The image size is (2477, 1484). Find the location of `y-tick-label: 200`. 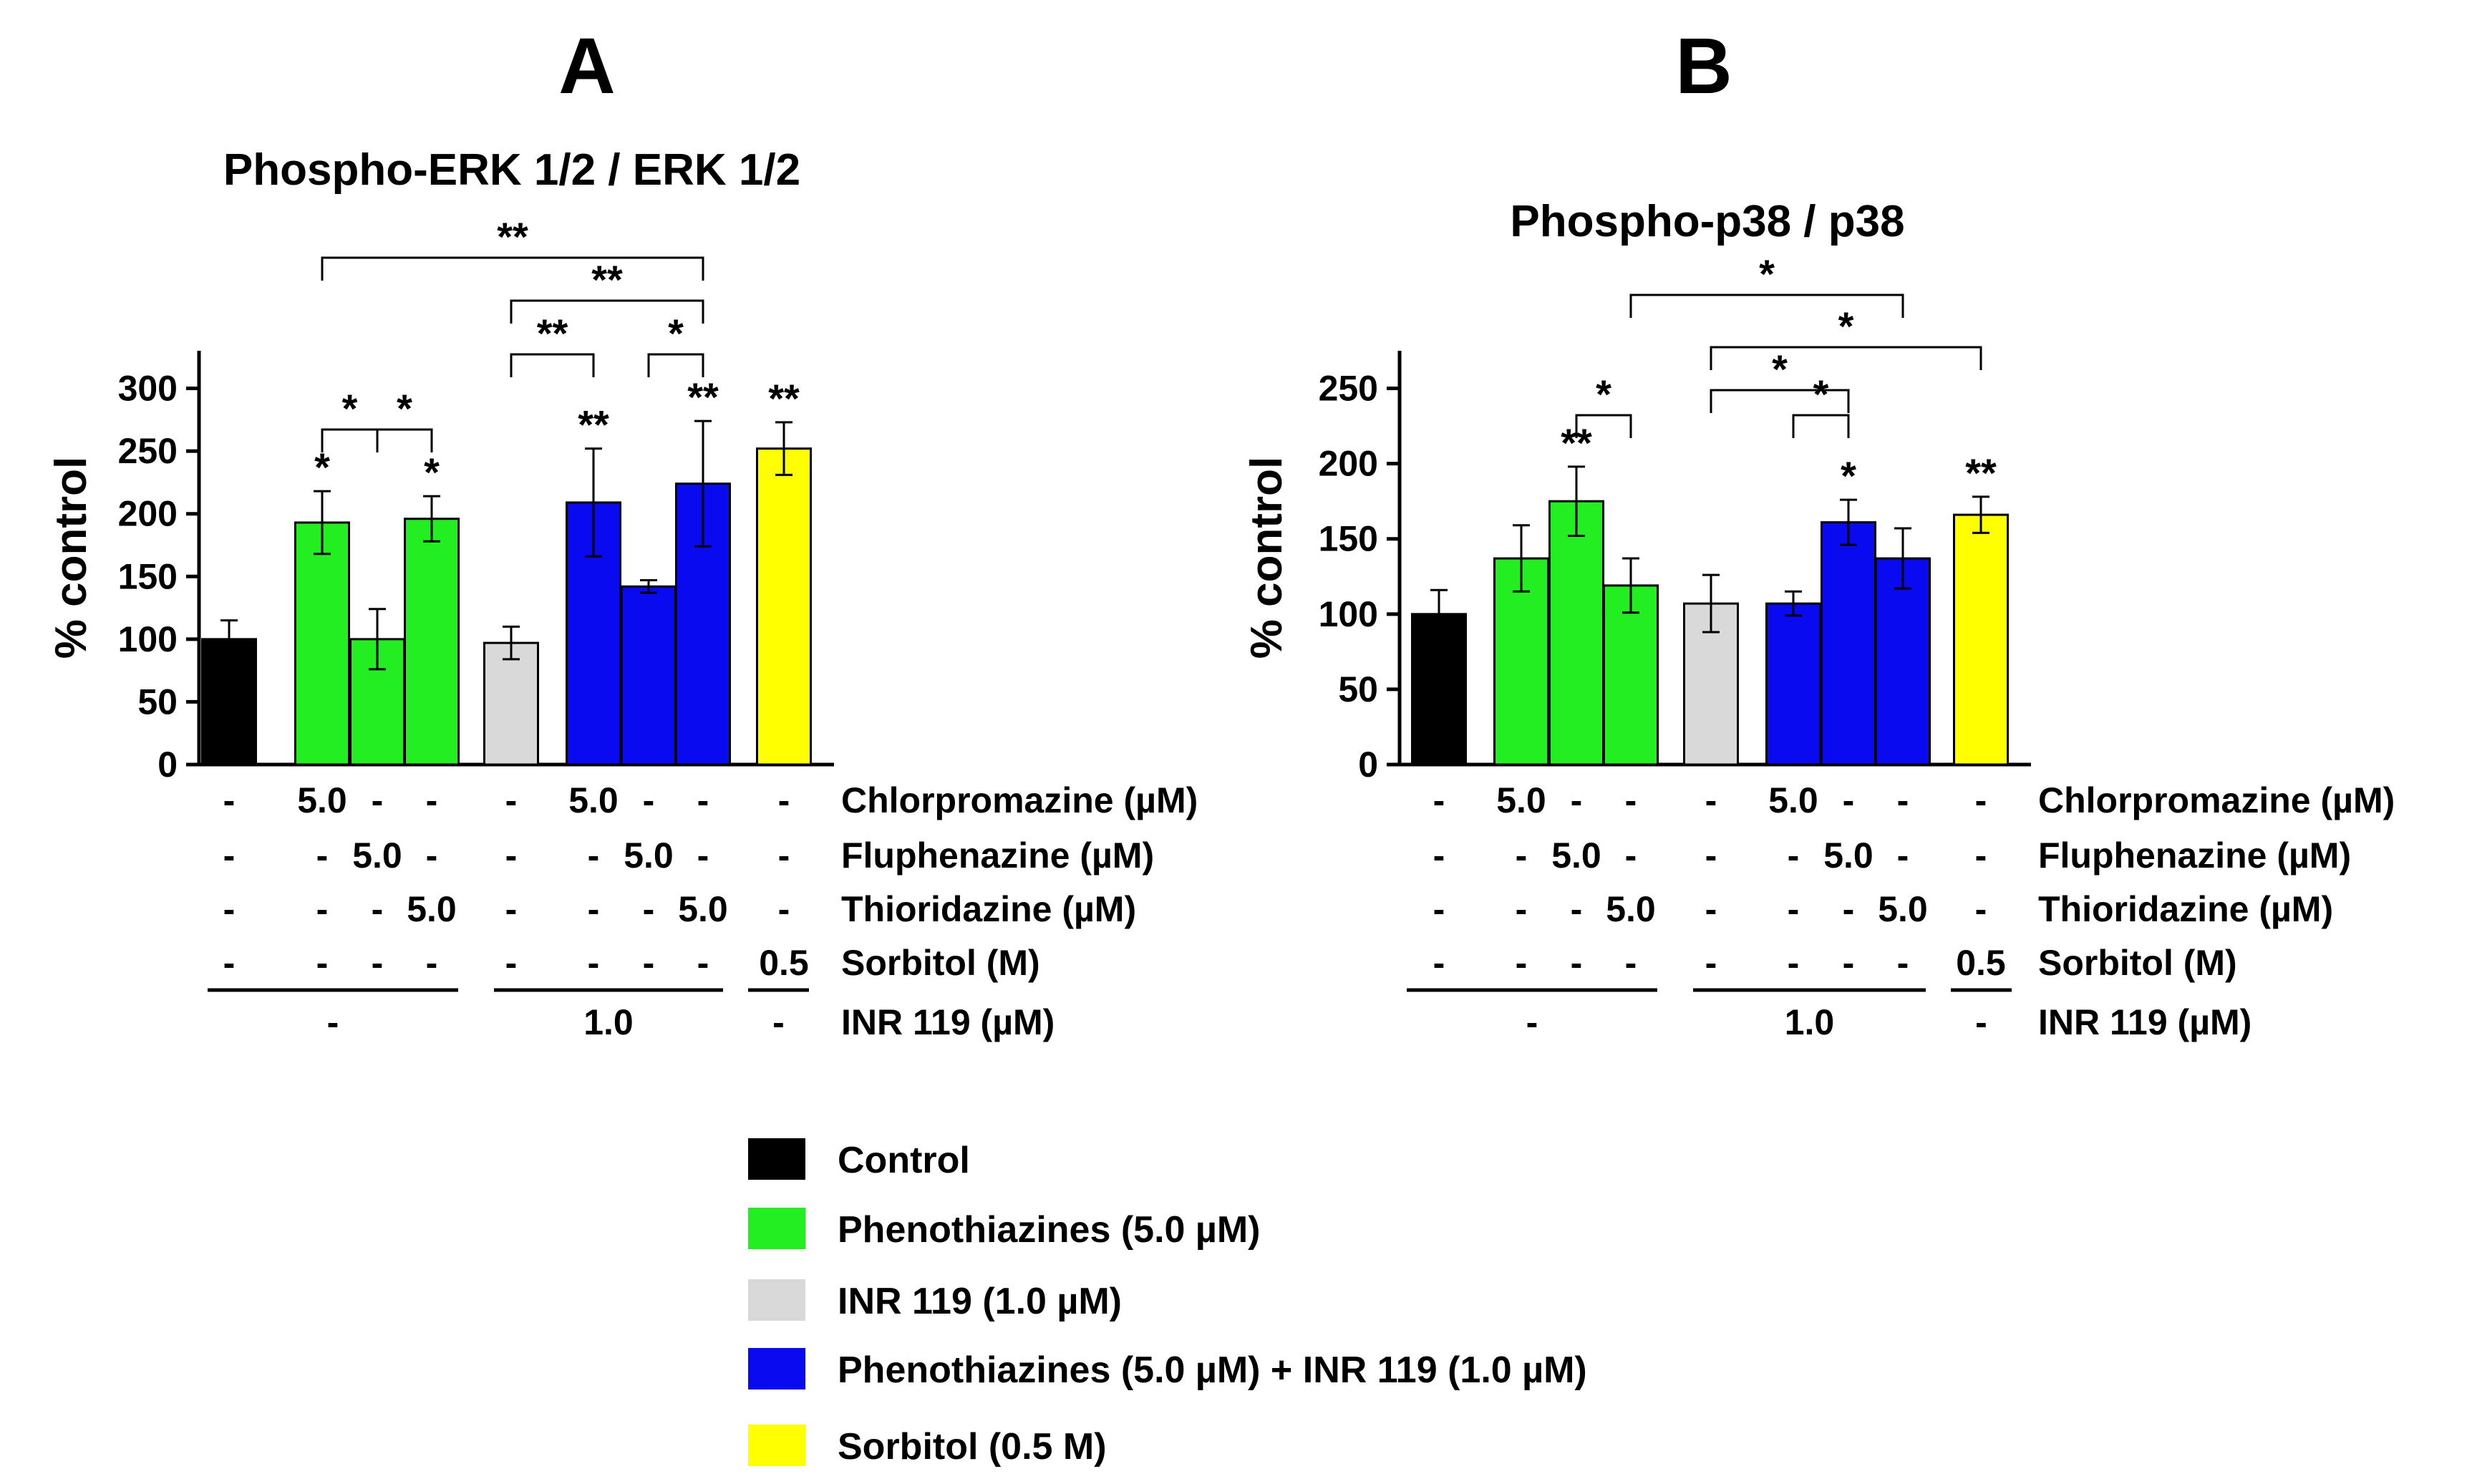

y-tick-label: 200 is located at coordinates (1348, 464).